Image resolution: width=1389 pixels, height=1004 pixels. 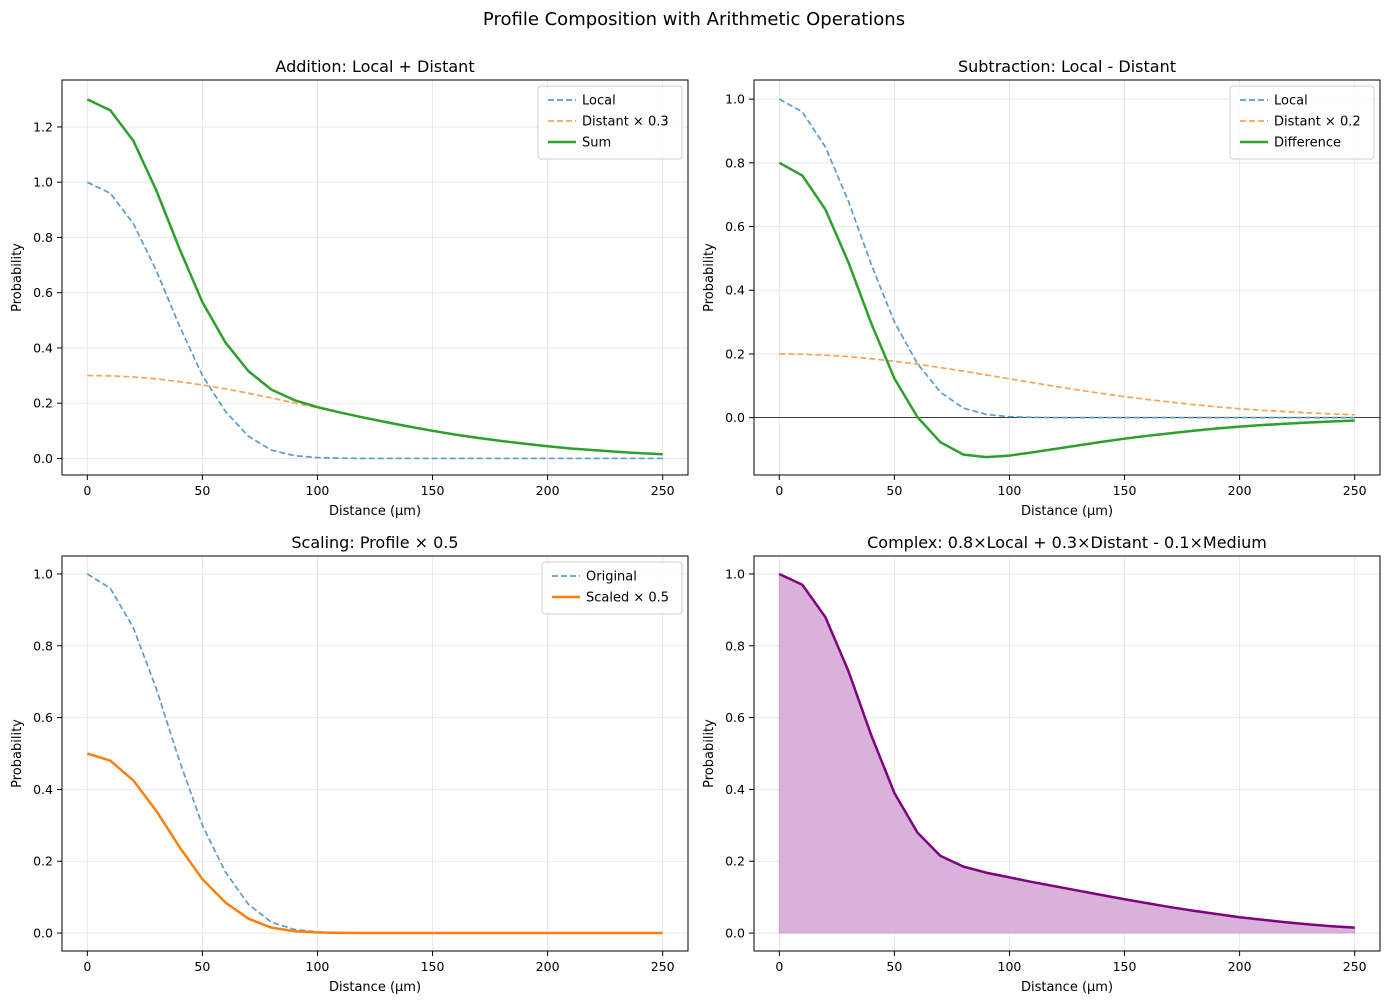 I want to click on legend-entry: Original, so click(x=611, y=577).